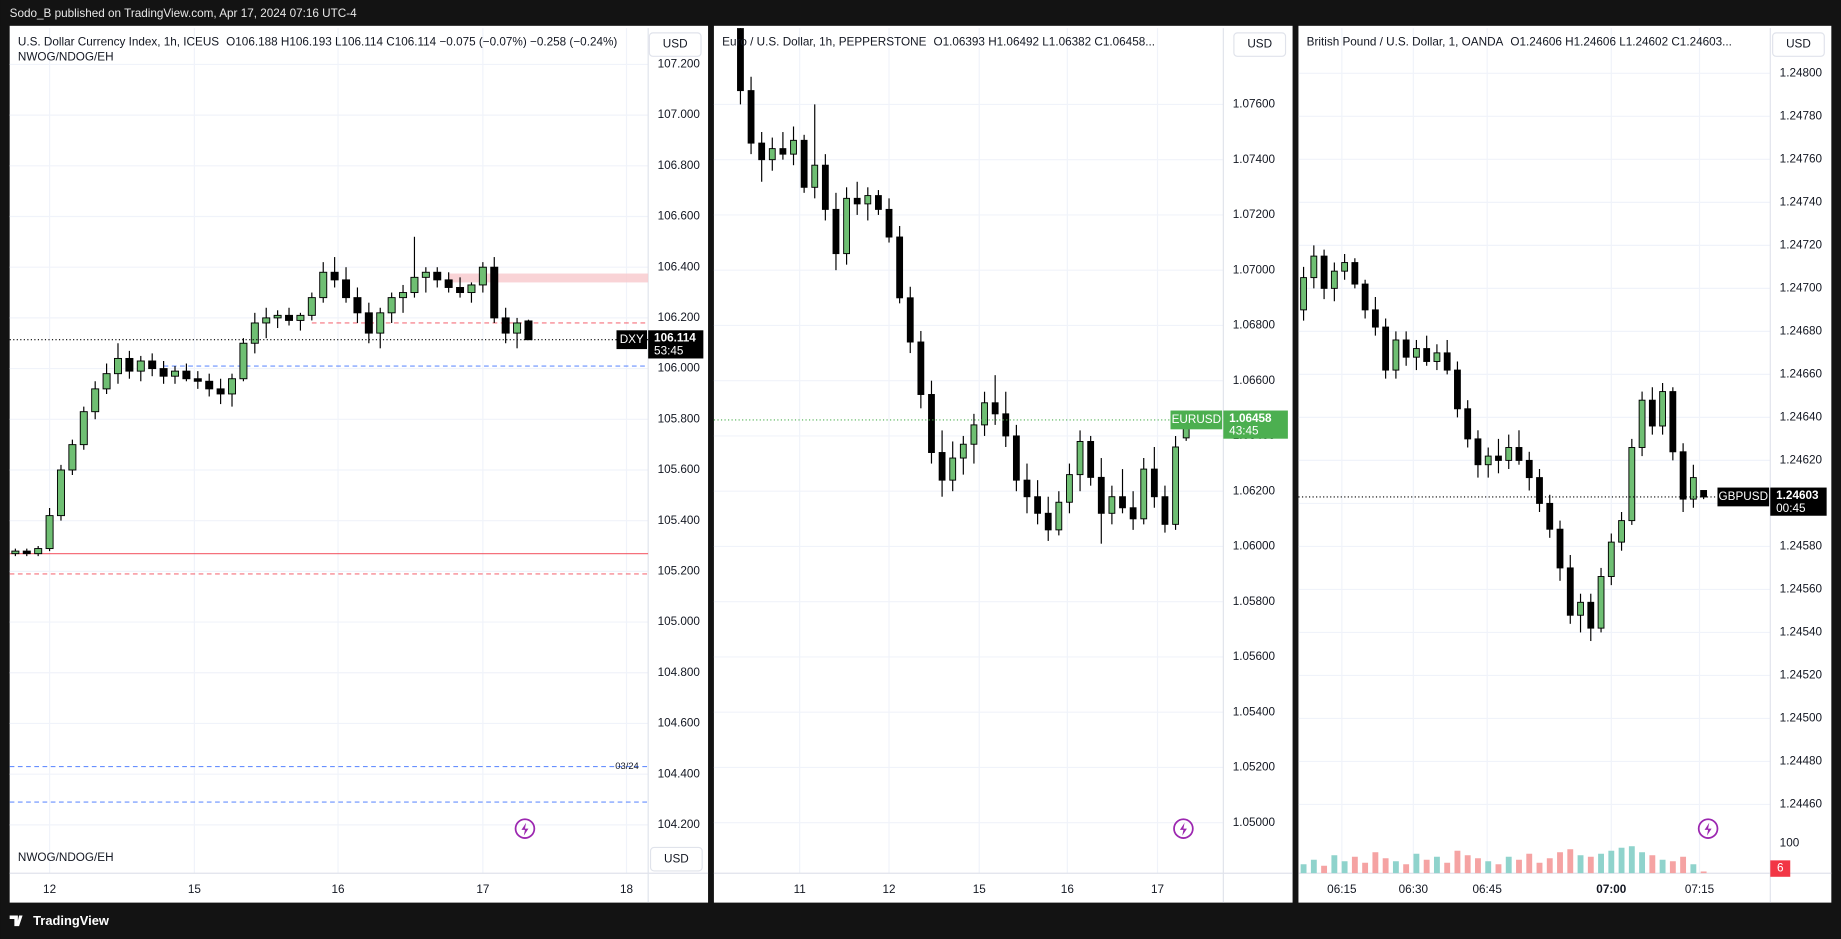 This screenshot has height=939, width=1841. What do you see at coordinates (1405, 41) in the screenshot?
I see `chart-title: British Pound / U.S. Dollar, 1, OANDA` at bounding box center [1405, 41].